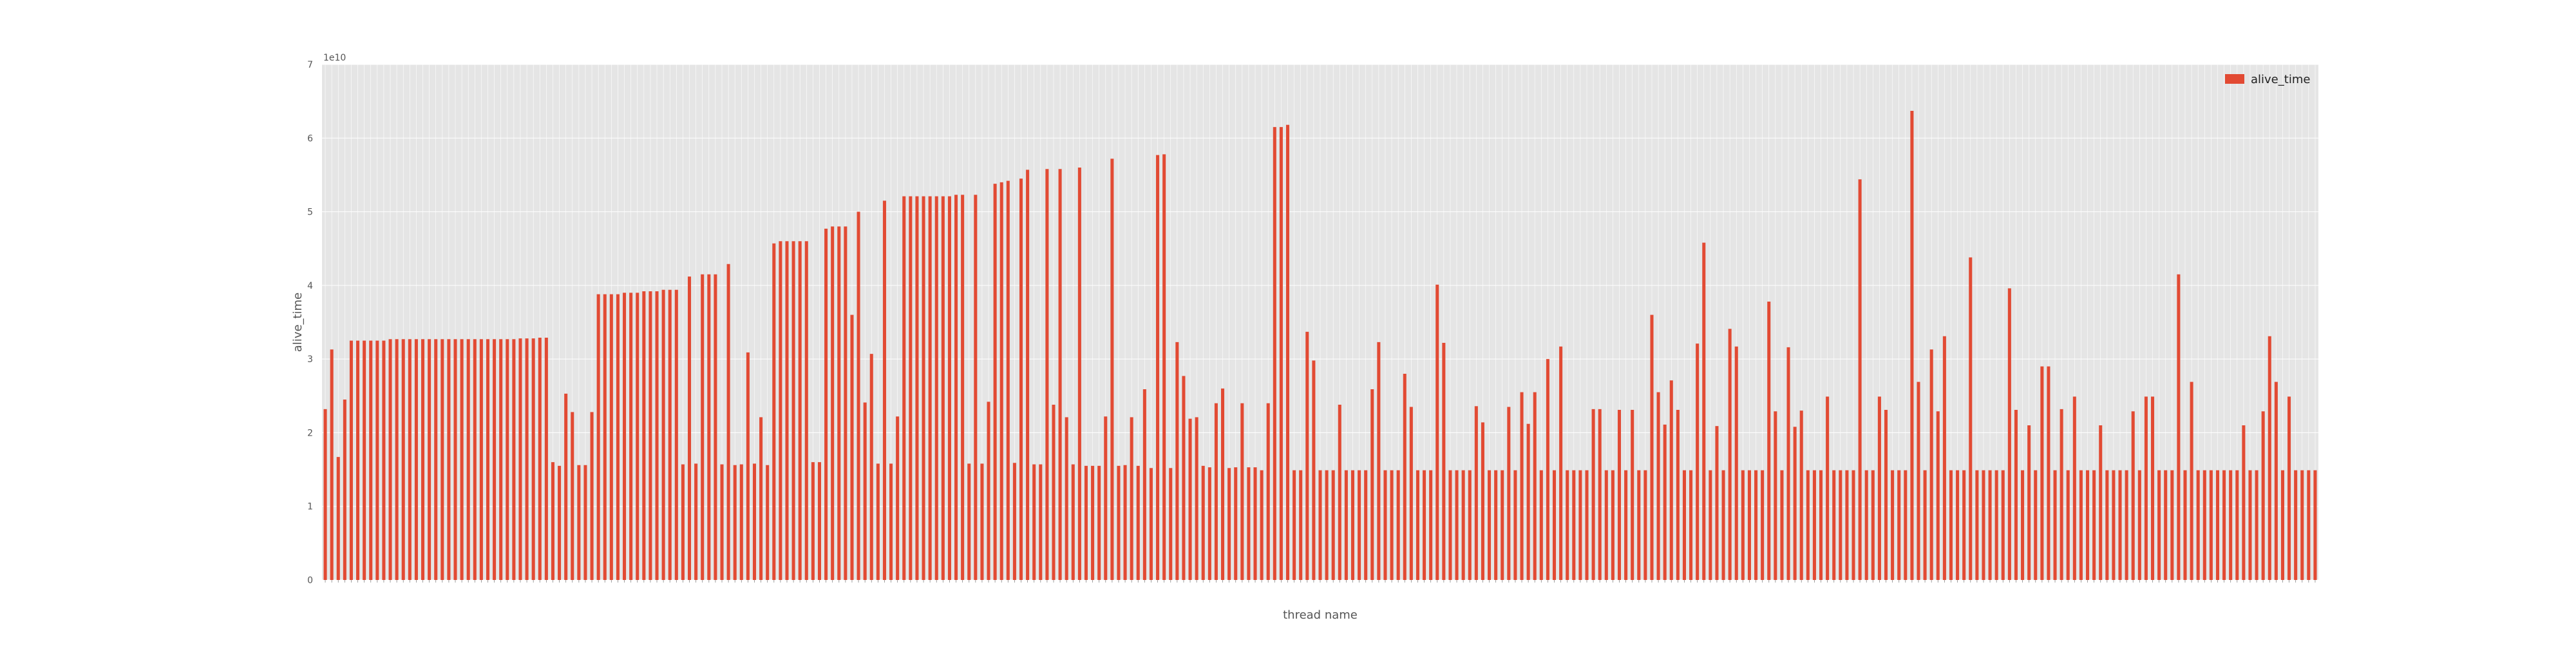 This screenshot has width=2576, height=647. What do you see at coordinates (310, 433) in the screenshot?
I see `y-tick-label: 2` at bounding box center [310, 433].